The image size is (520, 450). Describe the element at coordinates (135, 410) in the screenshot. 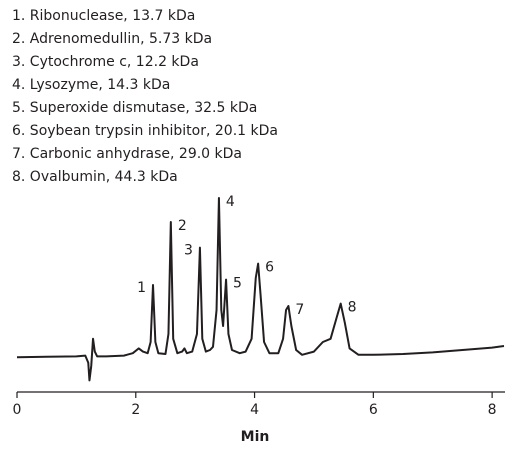

I see `x-tick-label: 2` at that location.